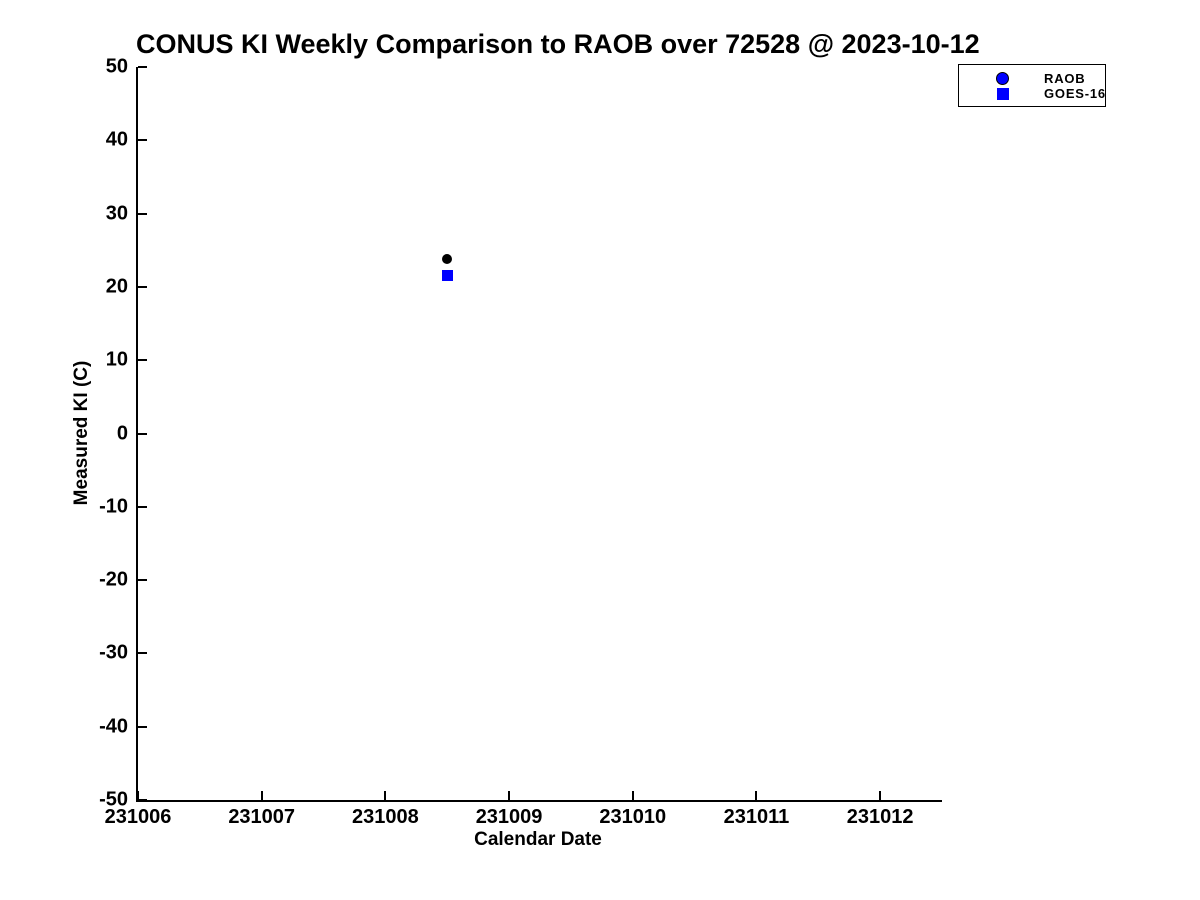  Describe the element at coordinates (116, 213) in the screenshot. I see `y-tick-label: 30` at that location.